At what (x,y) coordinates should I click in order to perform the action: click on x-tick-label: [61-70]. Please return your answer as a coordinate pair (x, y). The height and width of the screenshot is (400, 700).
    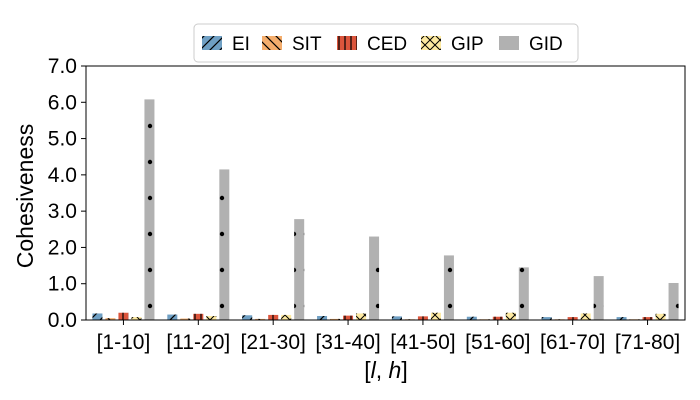
    Looking at the image, I should click on (572, 342).